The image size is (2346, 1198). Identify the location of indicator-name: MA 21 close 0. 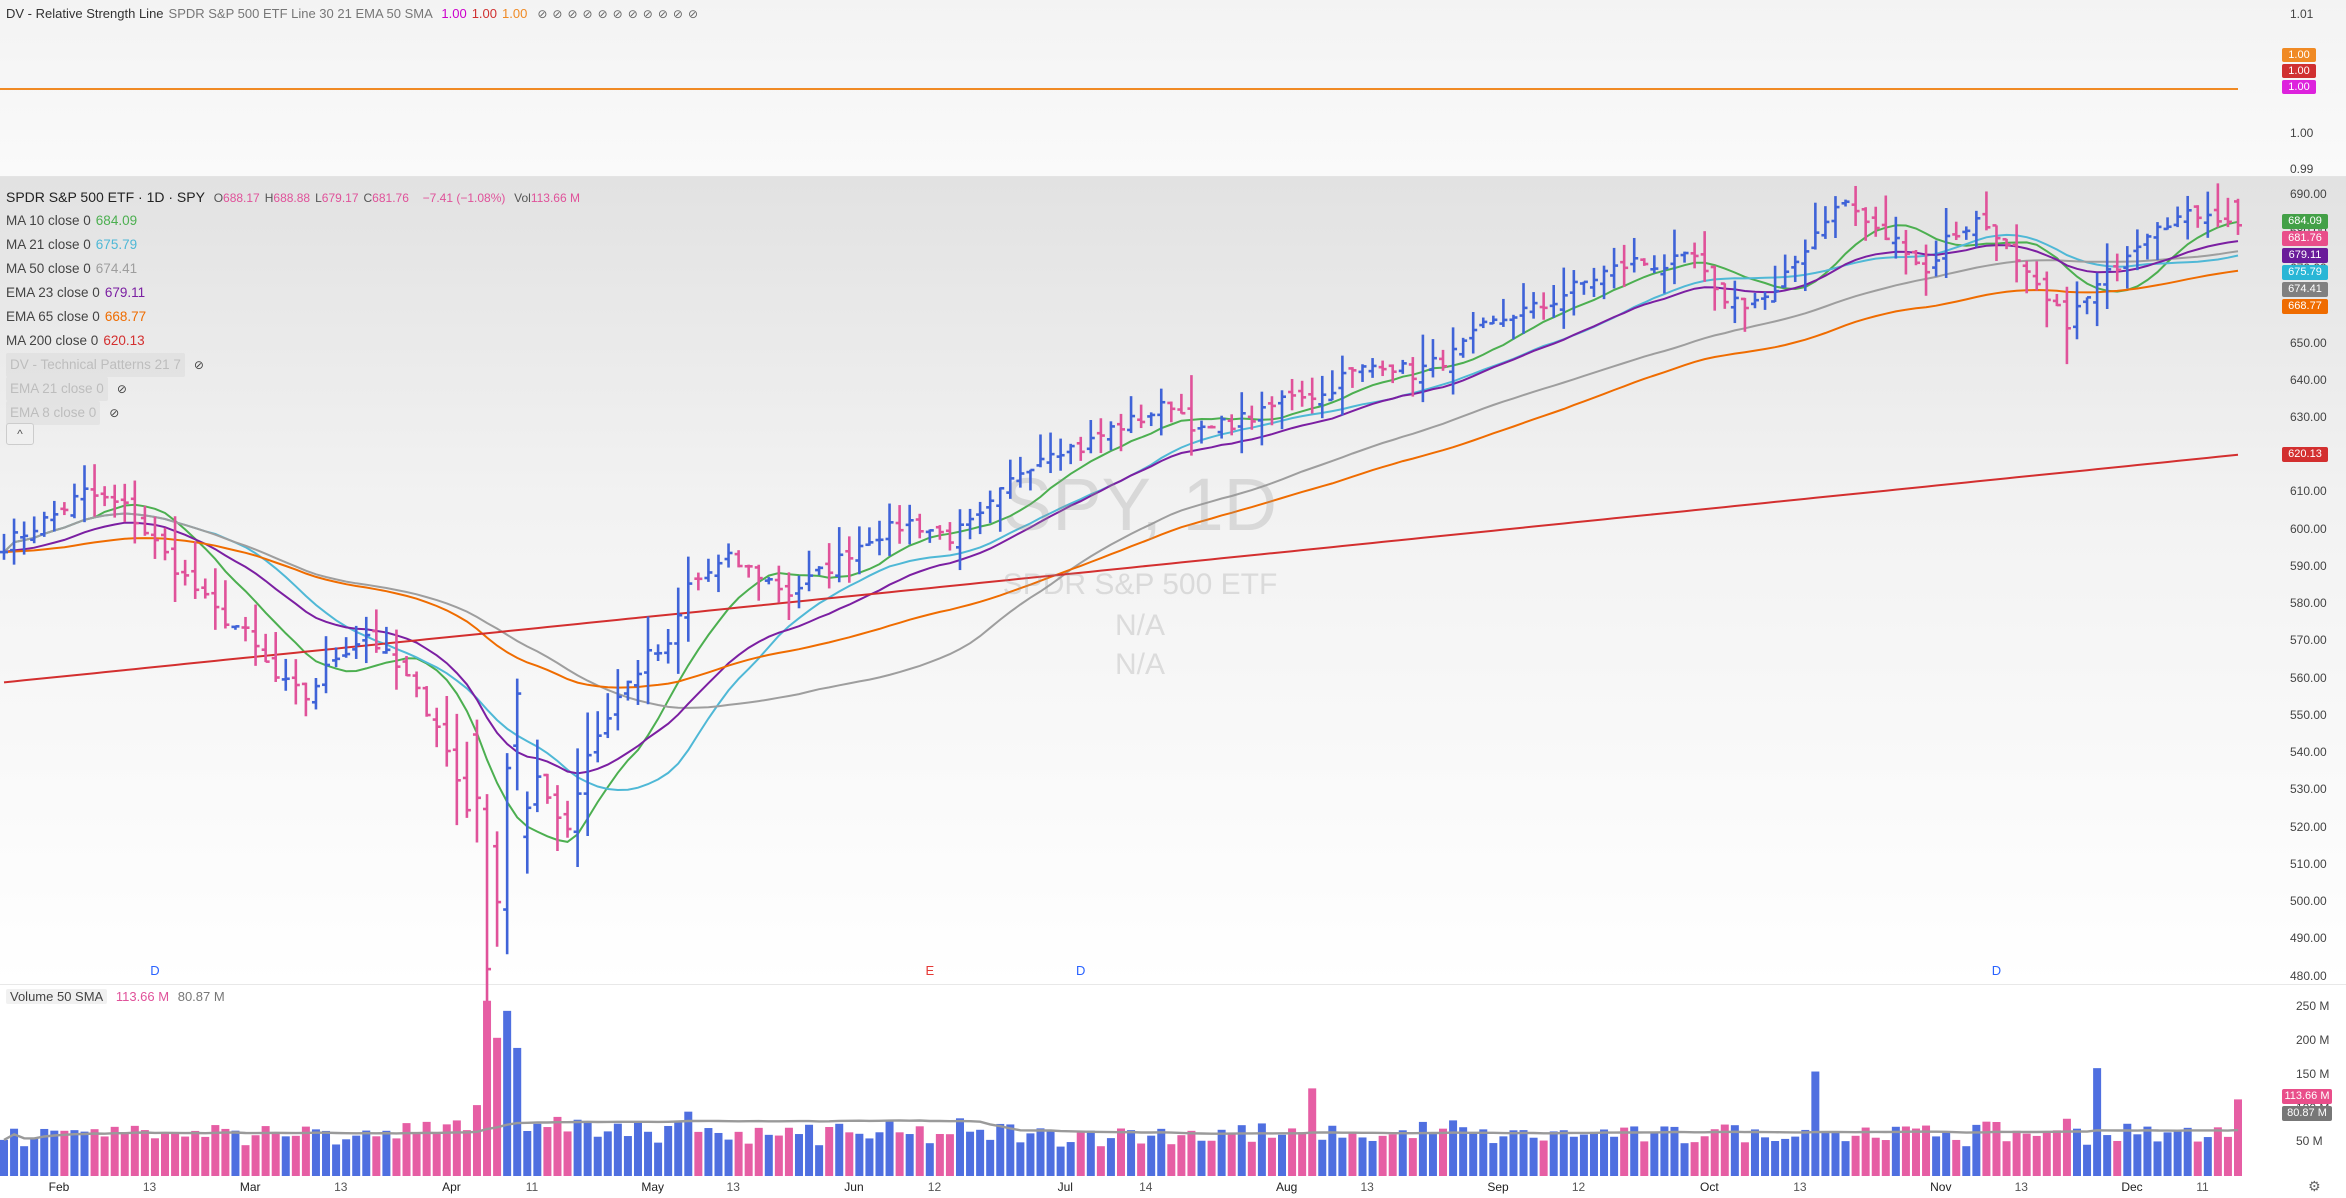
(48, 244).